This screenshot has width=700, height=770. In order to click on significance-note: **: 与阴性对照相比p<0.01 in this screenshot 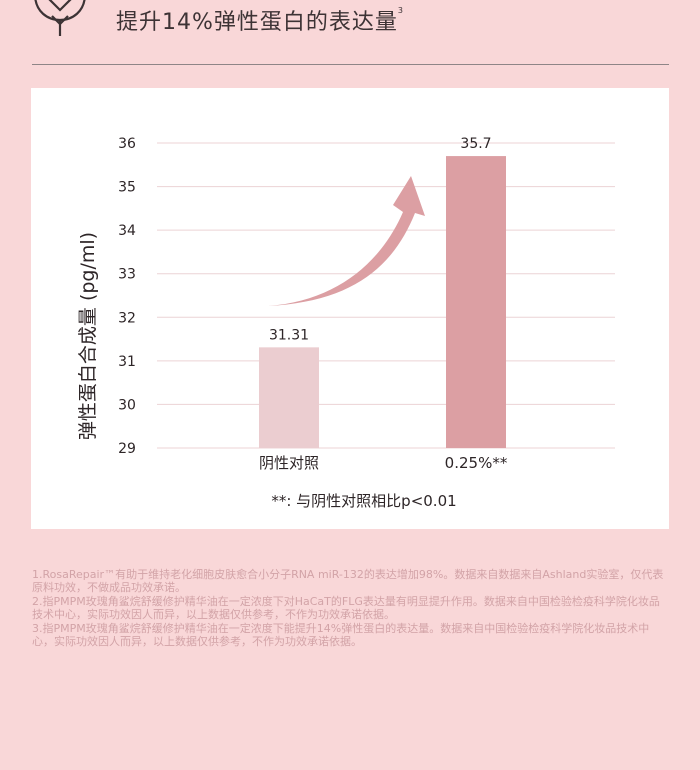, I will do `click(363, 501)`.